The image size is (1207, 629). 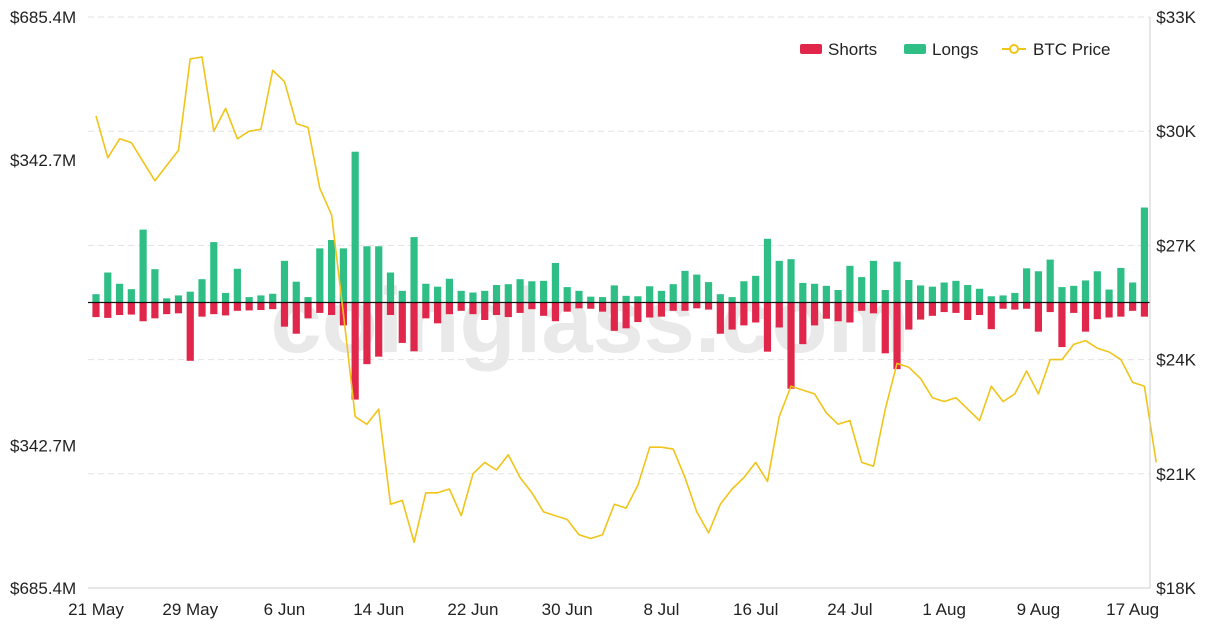 What do you see at coordinates (96, 609) in the screenshot?
I see `x-axis-tick-label: 21 May` at bounding box center [96, 609].